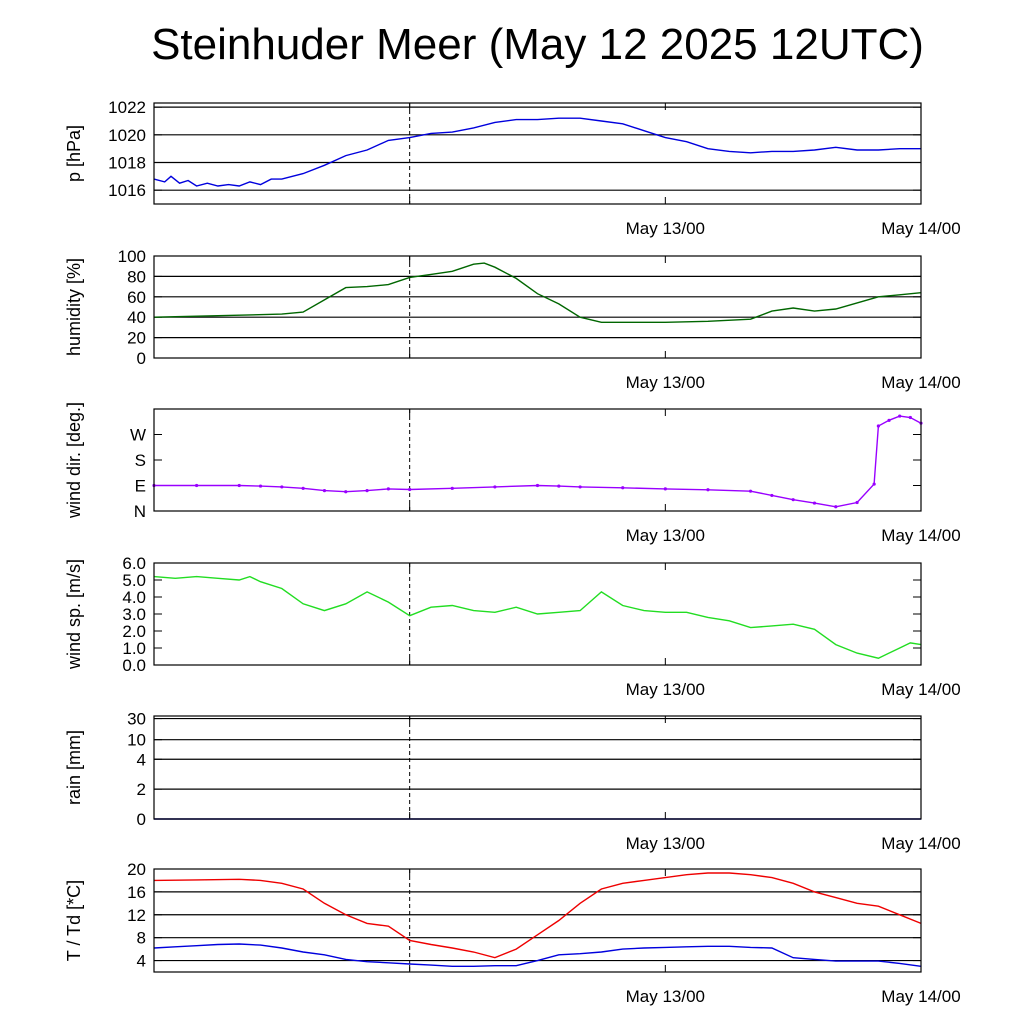 This screenshot has height=1024, width=1024. Describe the element at coordinates (140, 460) in the screenshot. I see `y-tick-label: S` at that location.